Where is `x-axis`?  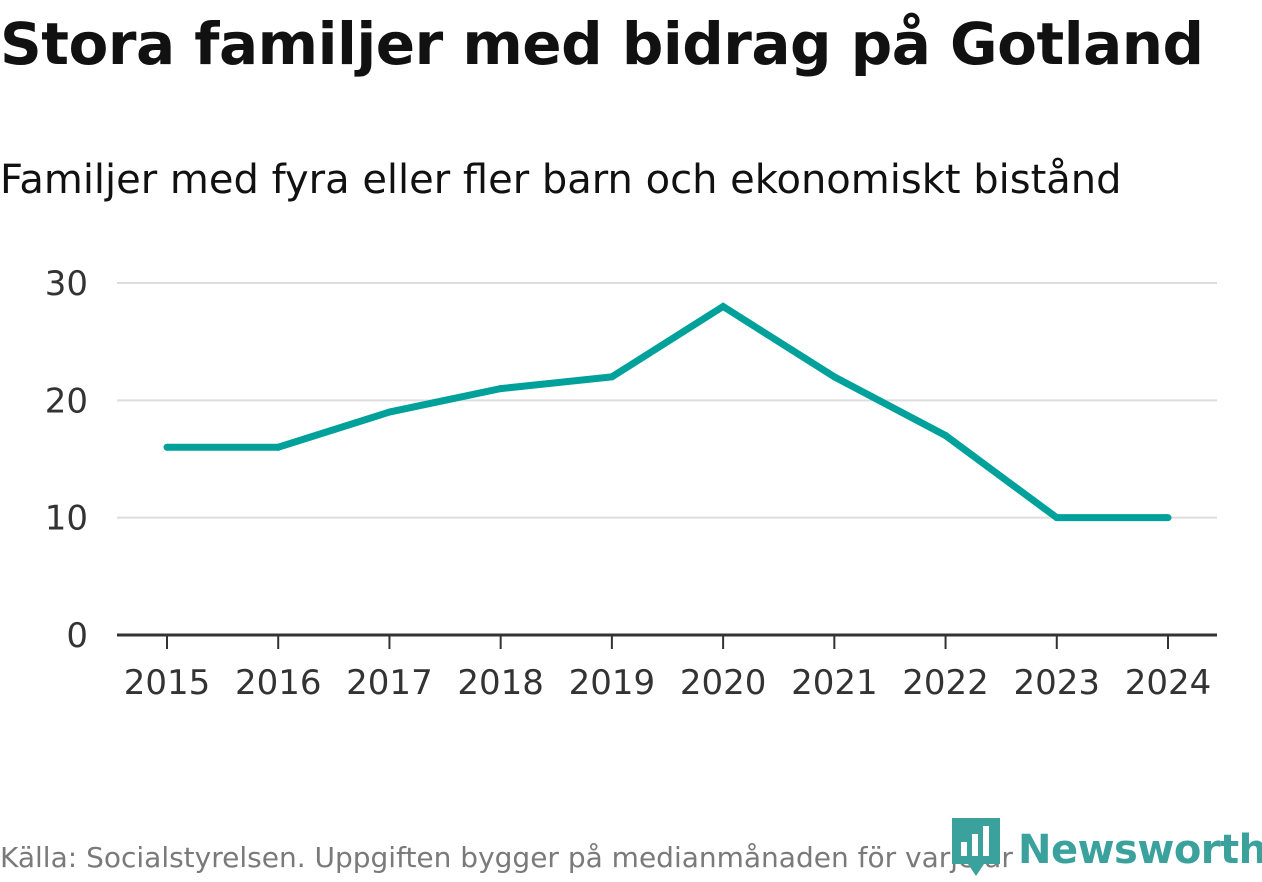 x-axis is located at coordinates (667, 641).